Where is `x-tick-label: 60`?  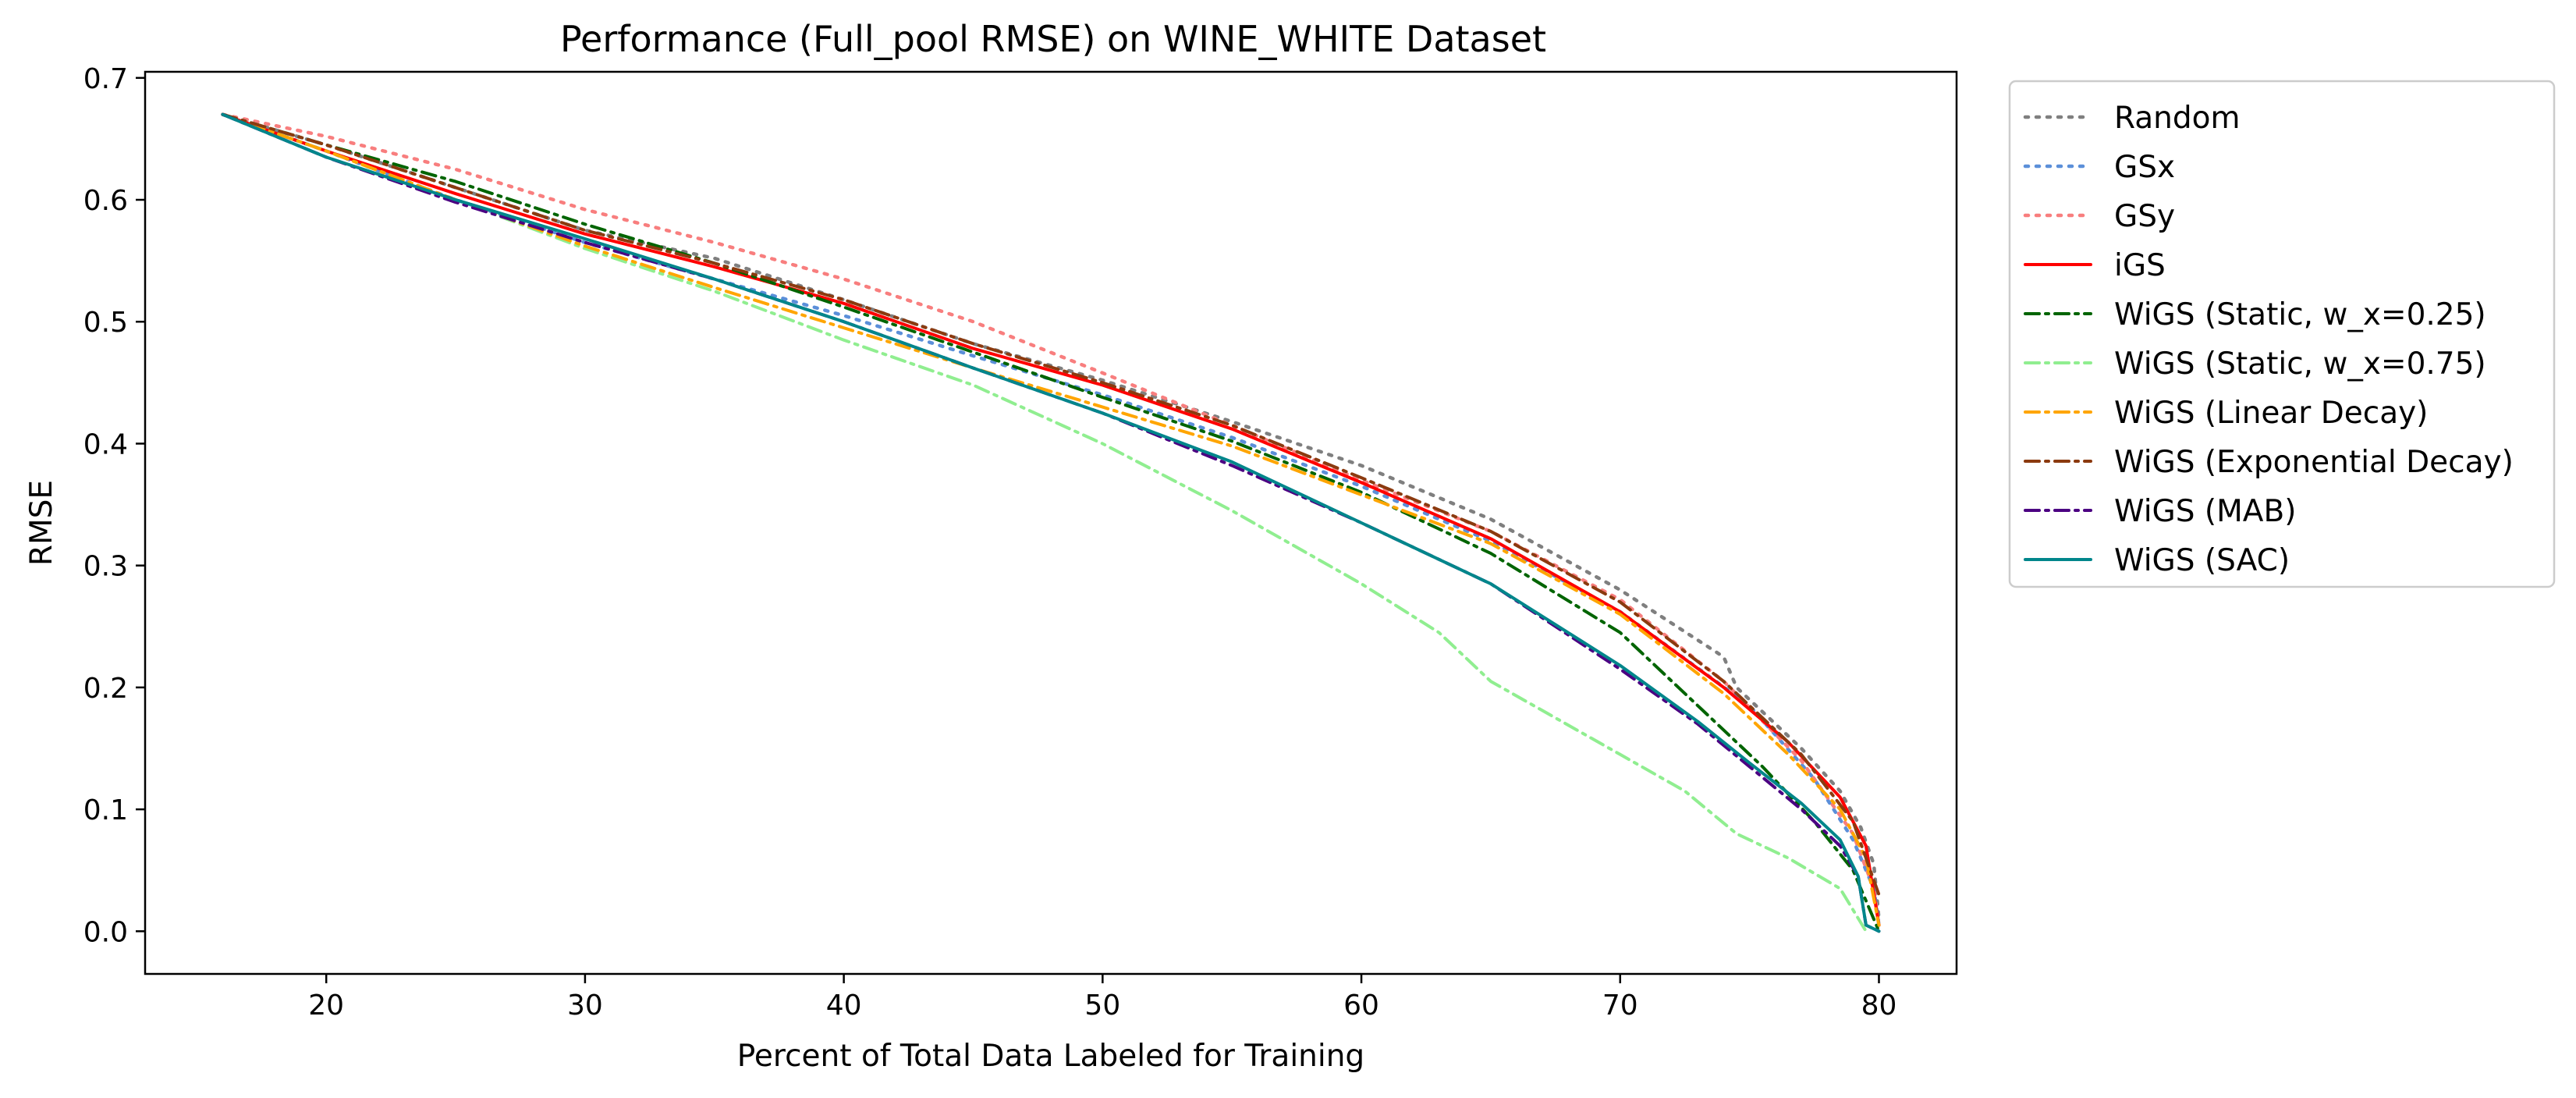 x-tick-label: 60 is located at coordinates (1361, 1006).